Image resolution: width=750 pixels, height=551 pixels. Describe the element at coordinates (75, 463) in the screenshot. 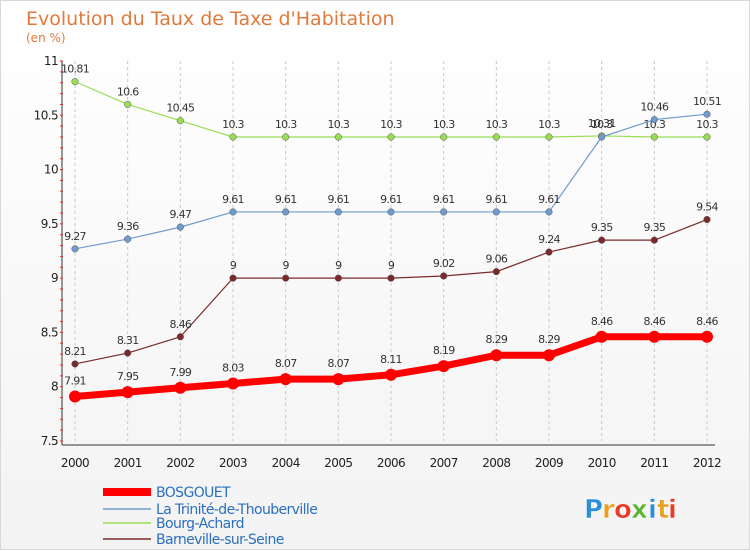

I see `x-tick-label: 2000` at that location.